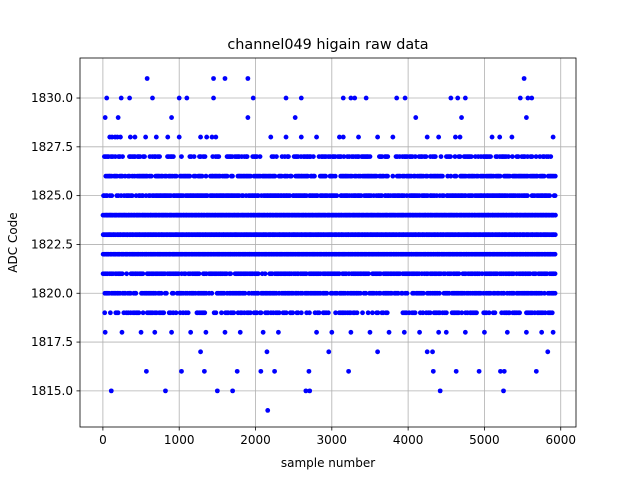  What do you see at coordinates (332, 440) in the screenshot?
I see `x-tick-label: 3000` at bounding box center [332, 440].